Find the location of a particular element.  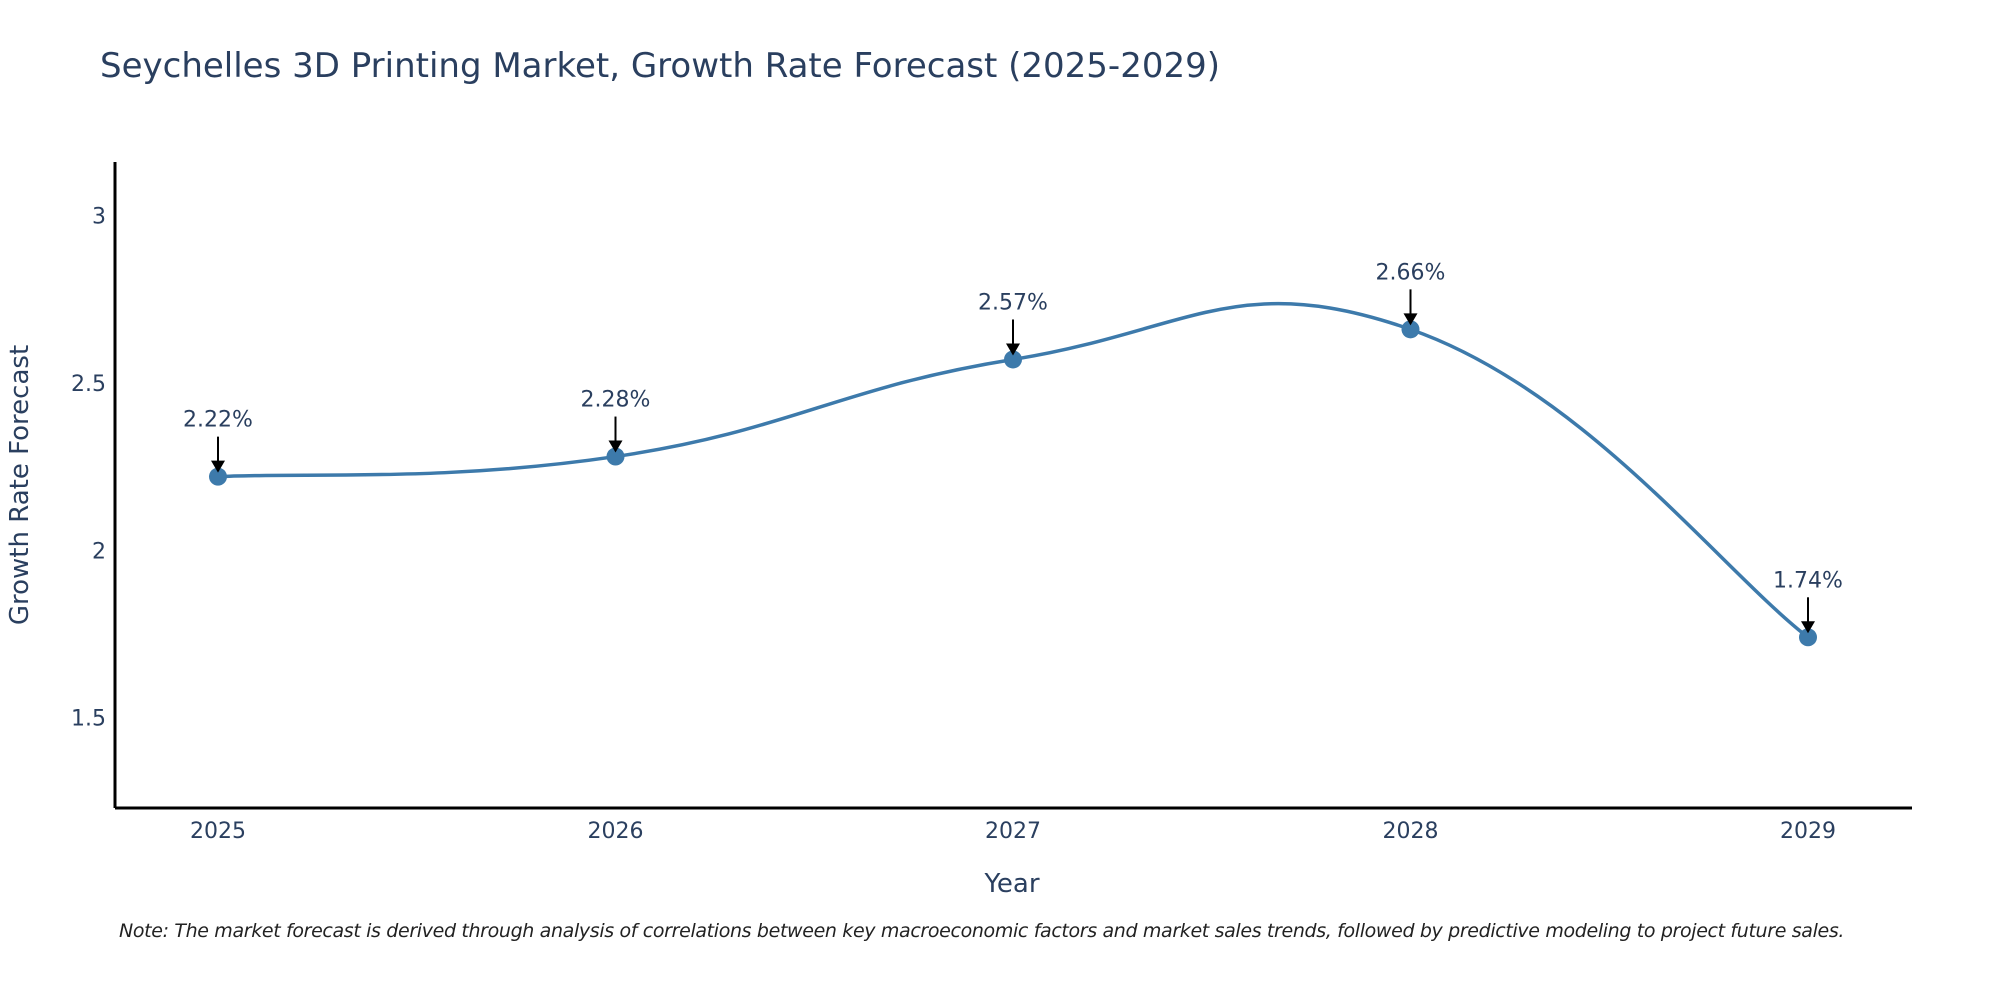

y-tick-label: 3 is located at coordinates (99, 217).